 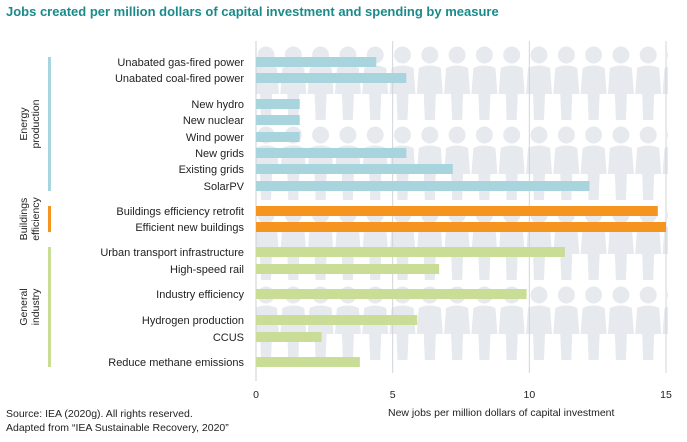 What do you see at coordinates (666, 395) in the screenshot?
I see `x-tick-label: 15` at bounding box center [666, 395].